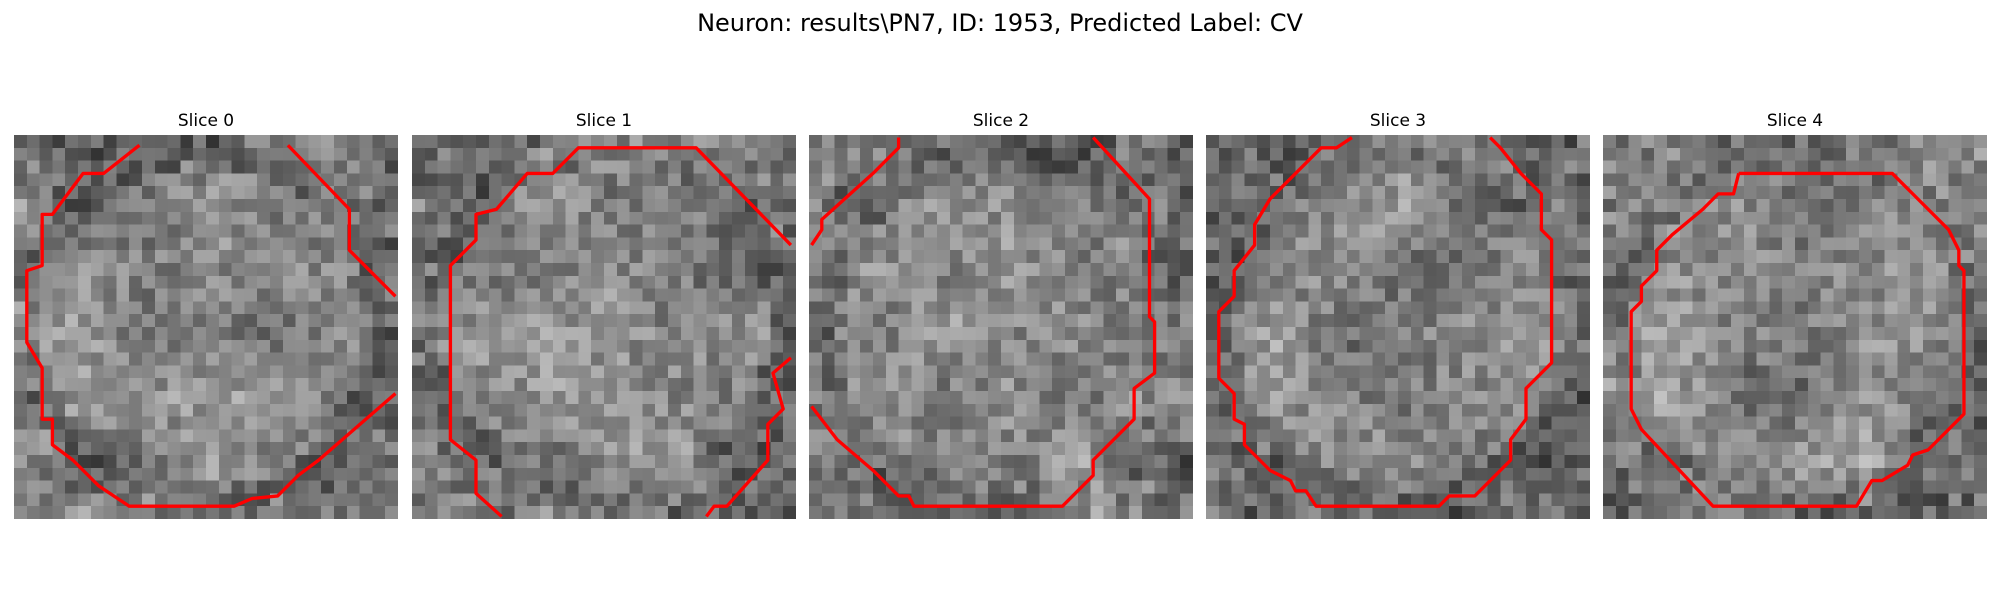  I want to click on slice-title: Slice 1, so click(604, 121).